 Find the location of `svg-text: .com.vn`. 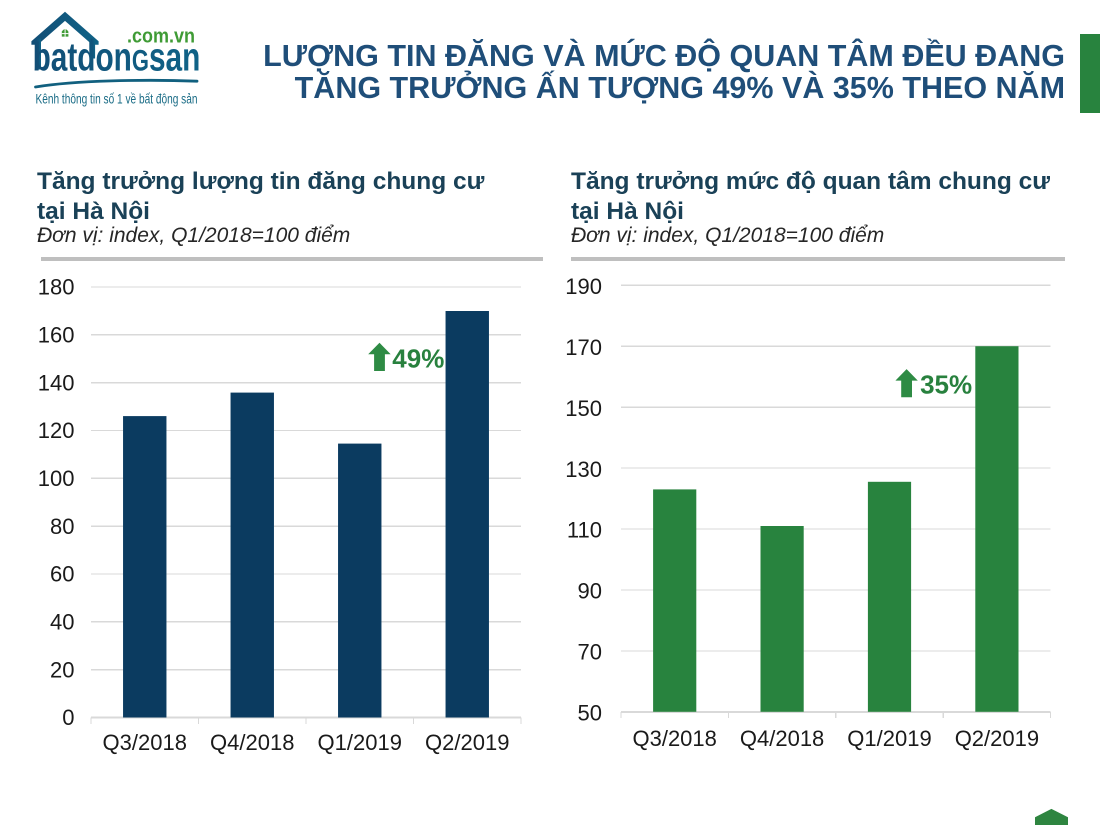

svg-text: .com.vn is located at coordinates (161, 37).